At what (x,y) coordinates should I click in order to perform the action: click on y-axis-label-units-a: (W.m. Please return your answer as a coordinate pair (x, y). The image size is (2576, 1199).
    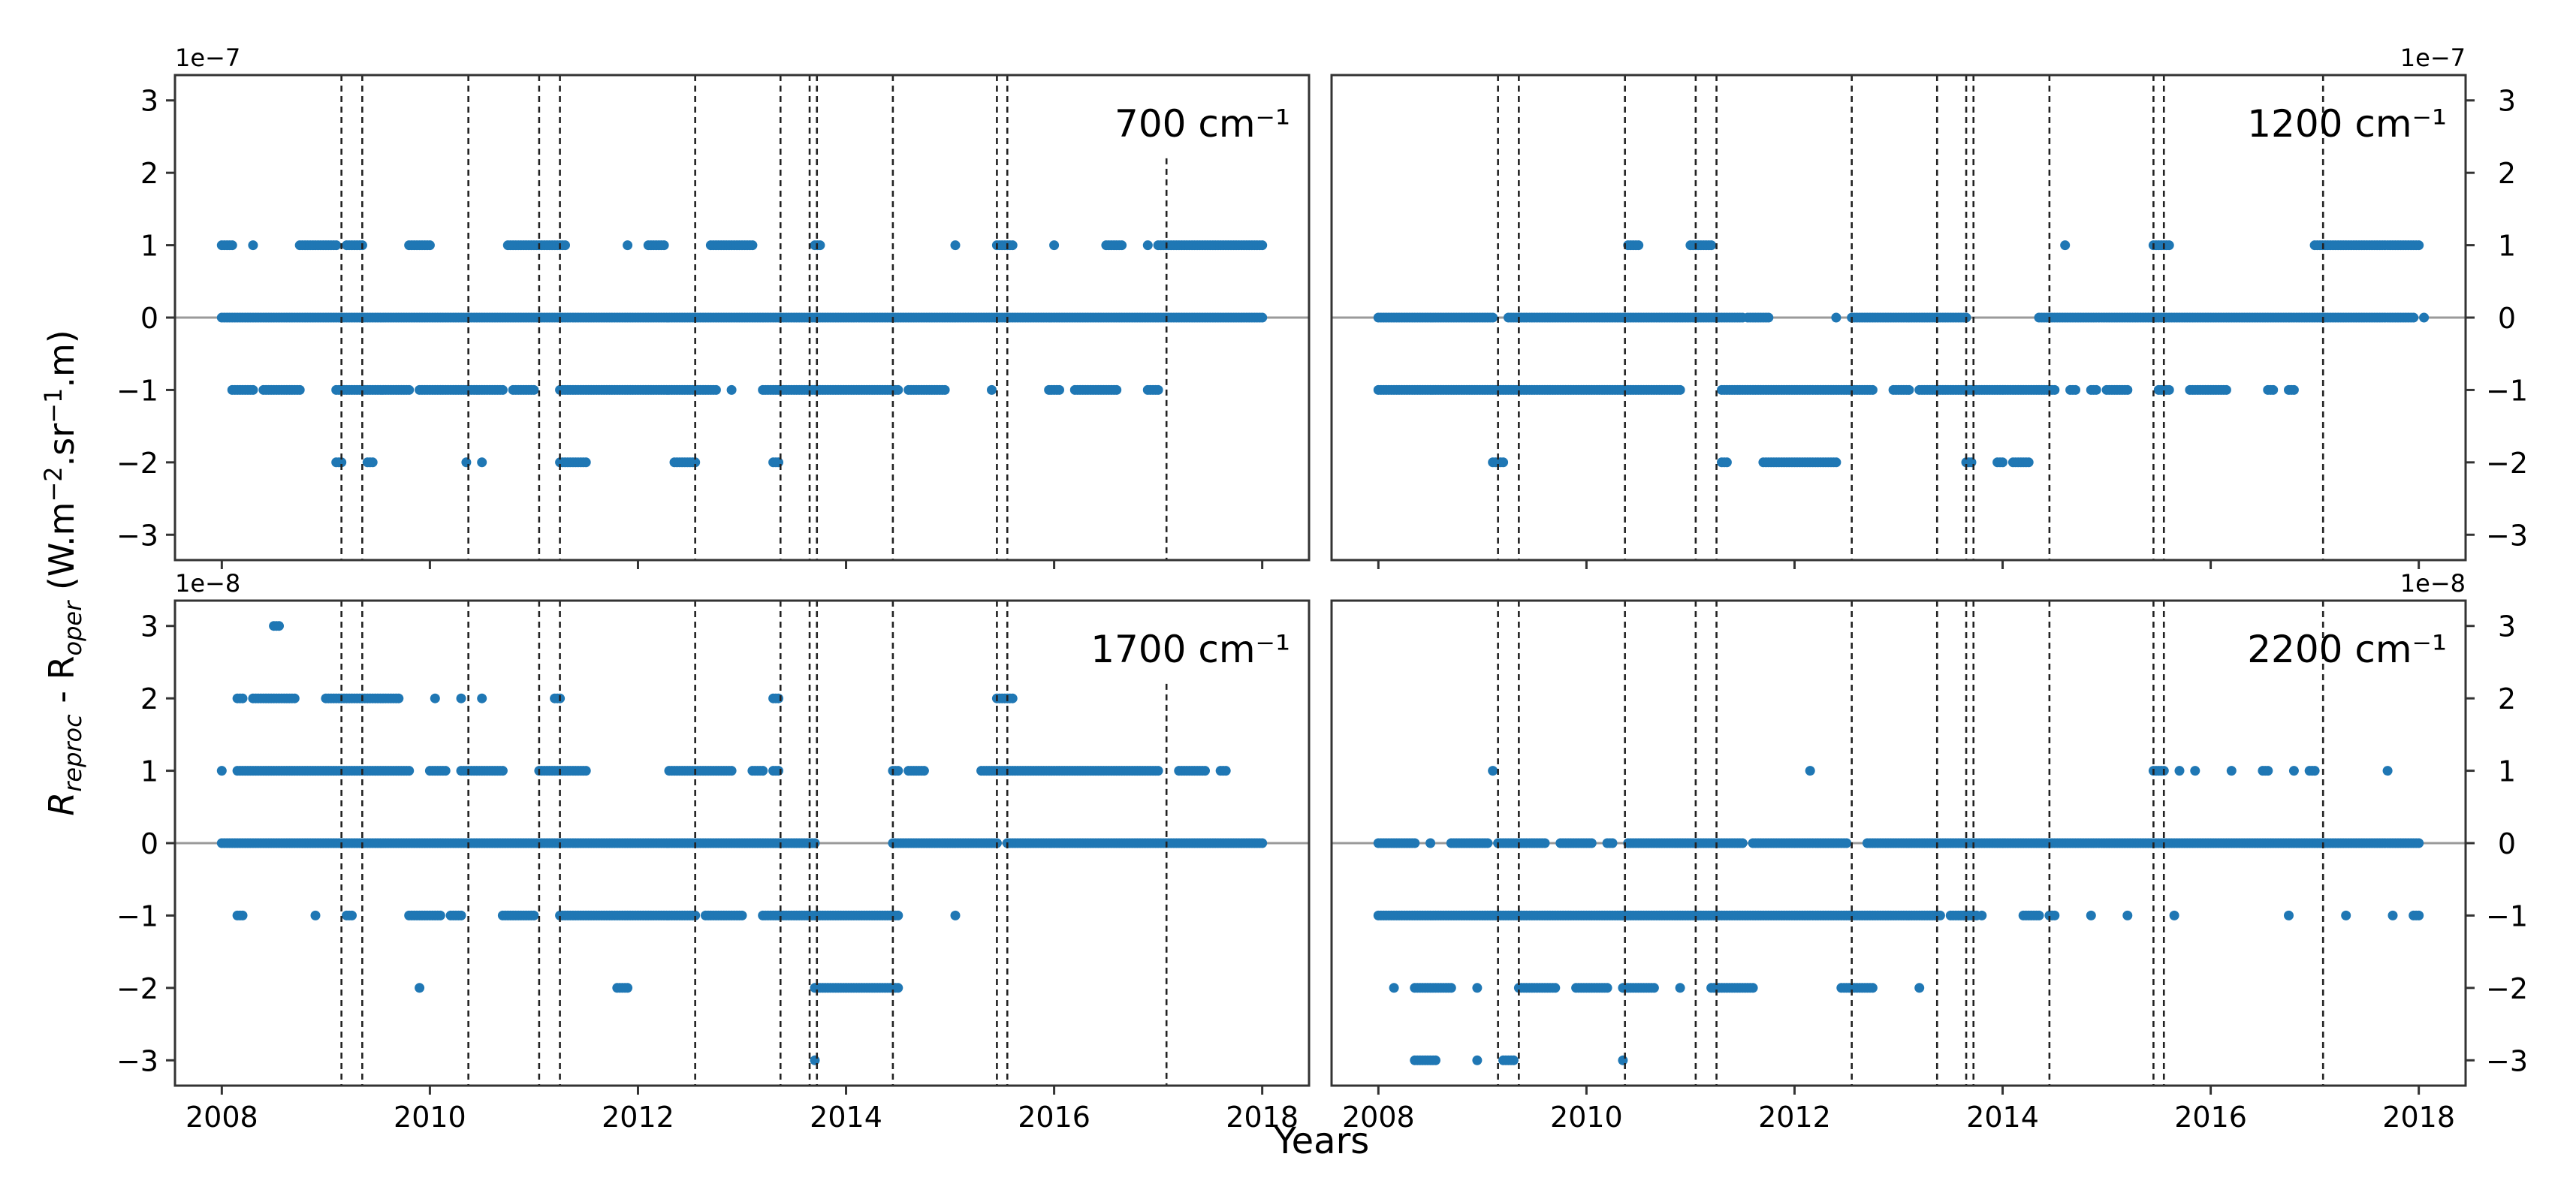
    Looking at the image, I should click on (61, 551).